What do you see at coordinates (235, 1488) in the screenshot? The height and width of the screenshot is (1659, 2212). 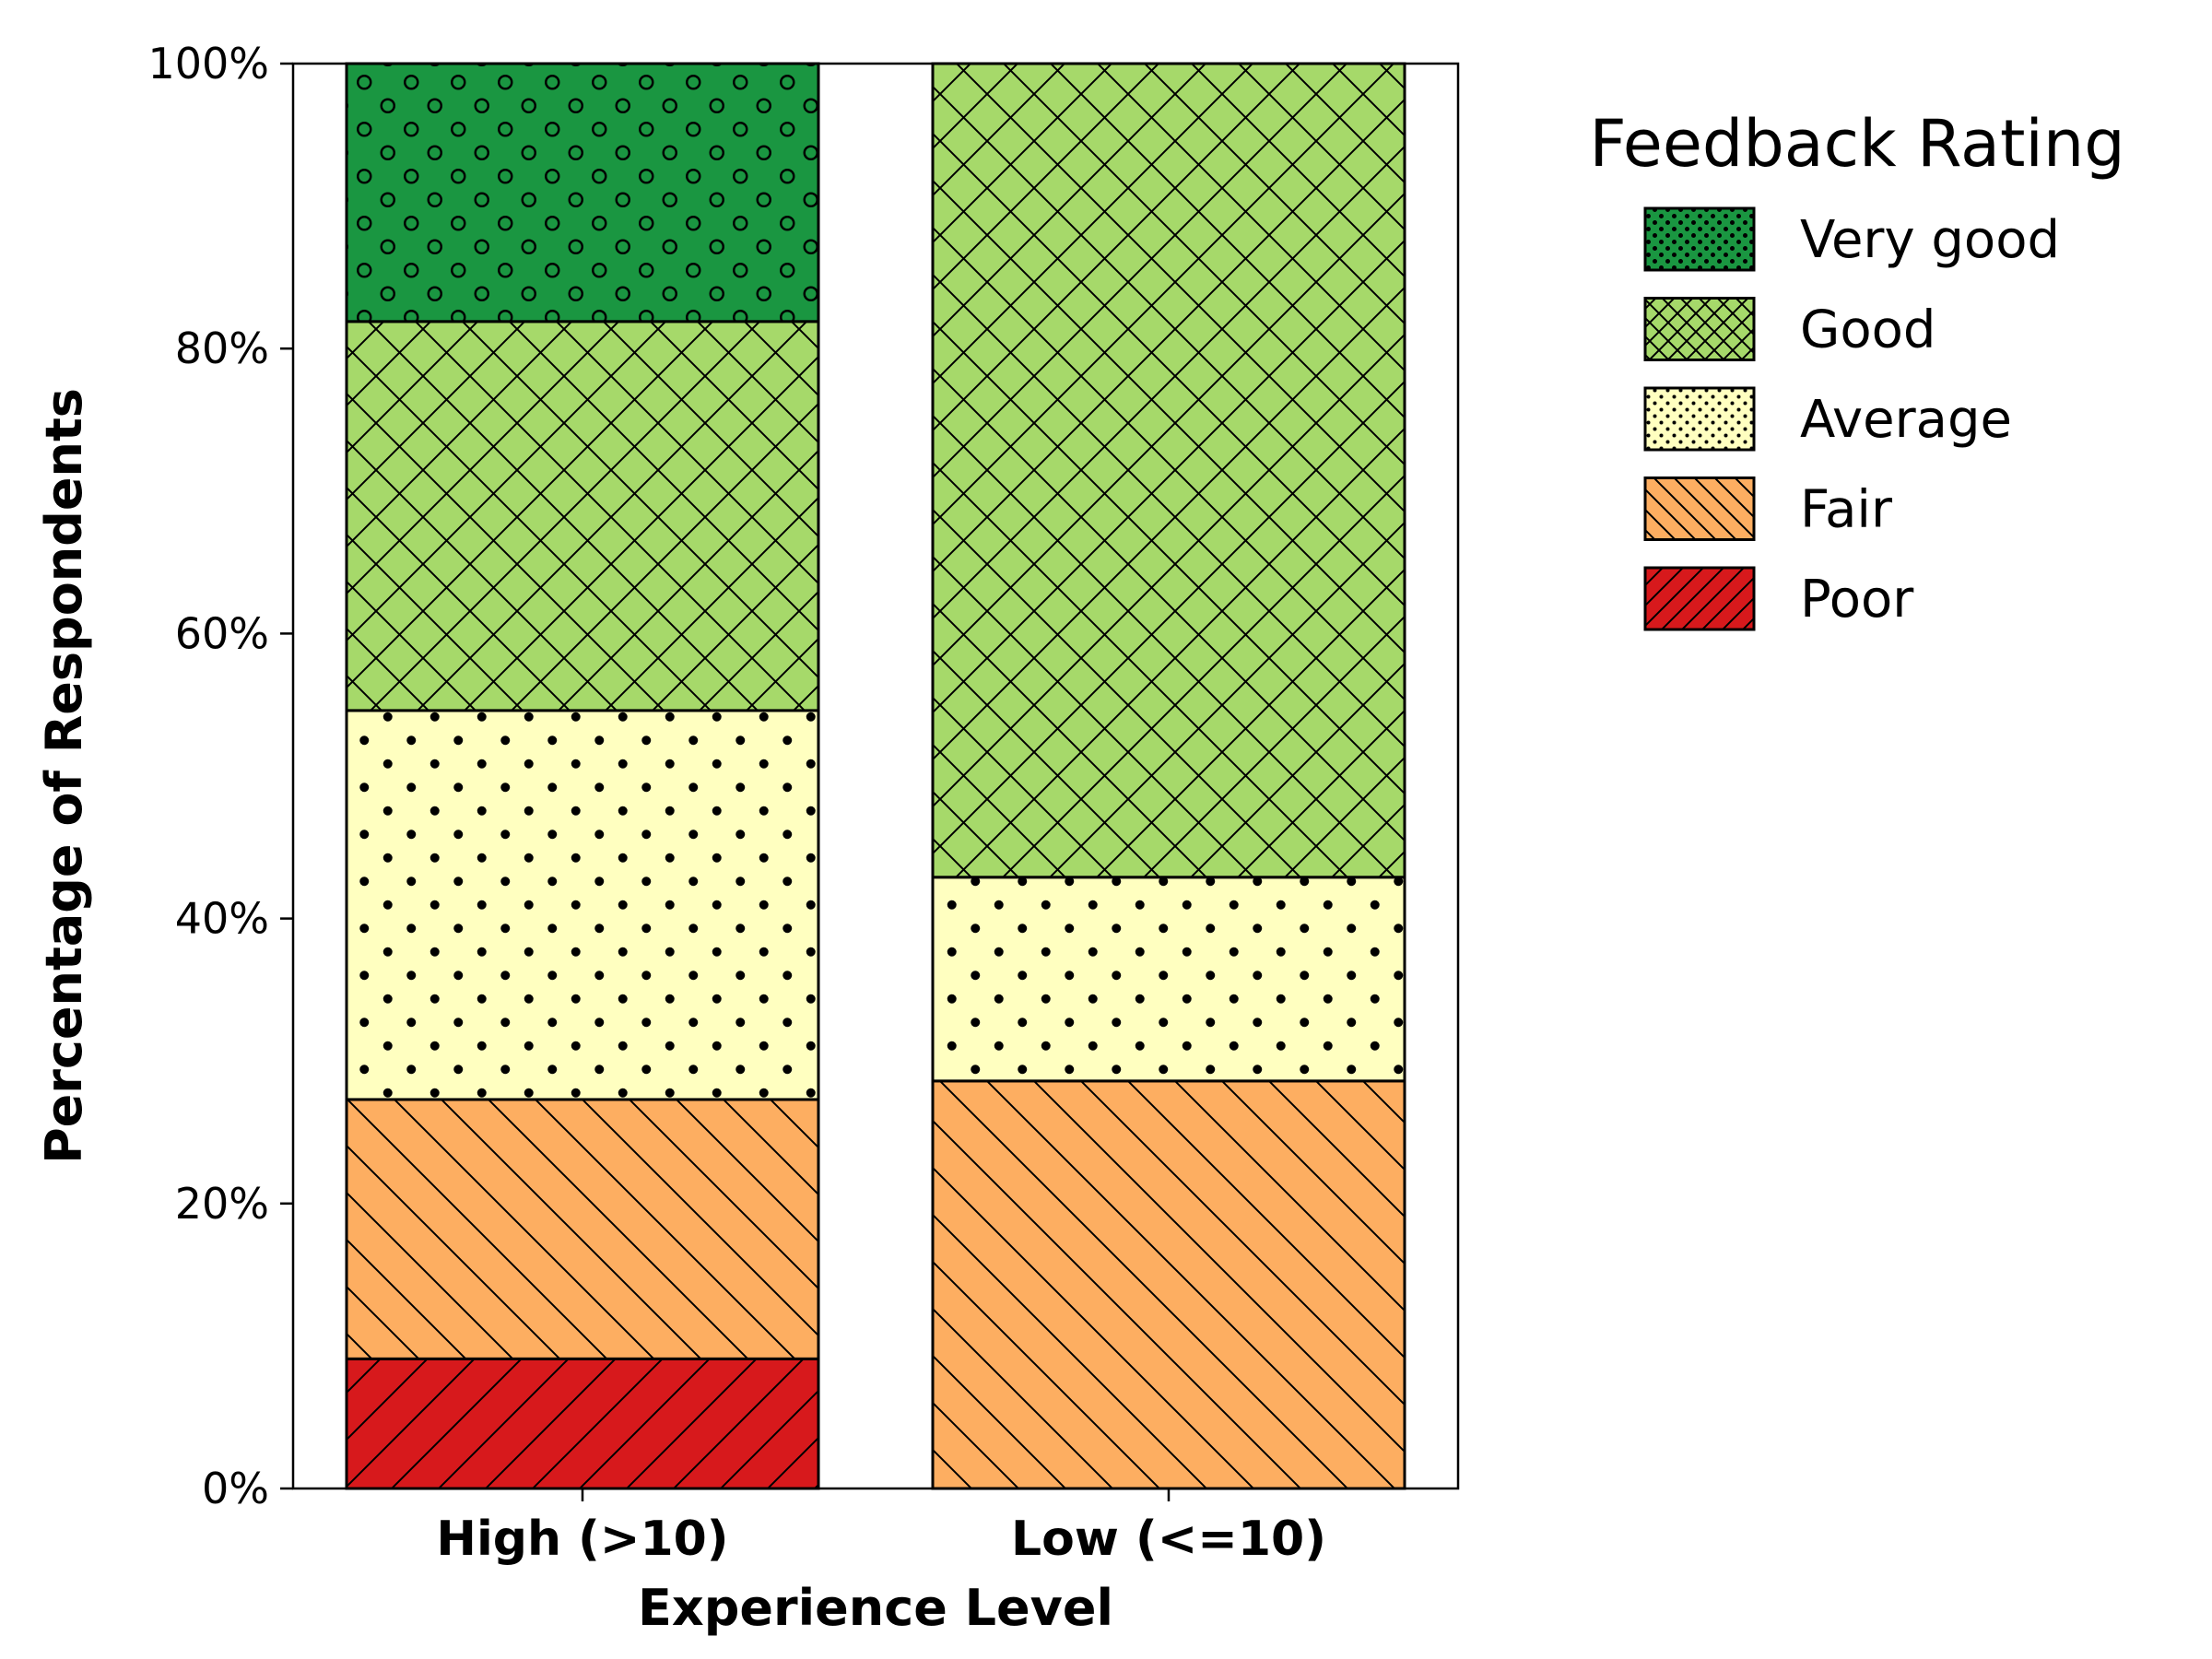 I see `y-tick-label: 0%` at bounding box center [235, 1488].